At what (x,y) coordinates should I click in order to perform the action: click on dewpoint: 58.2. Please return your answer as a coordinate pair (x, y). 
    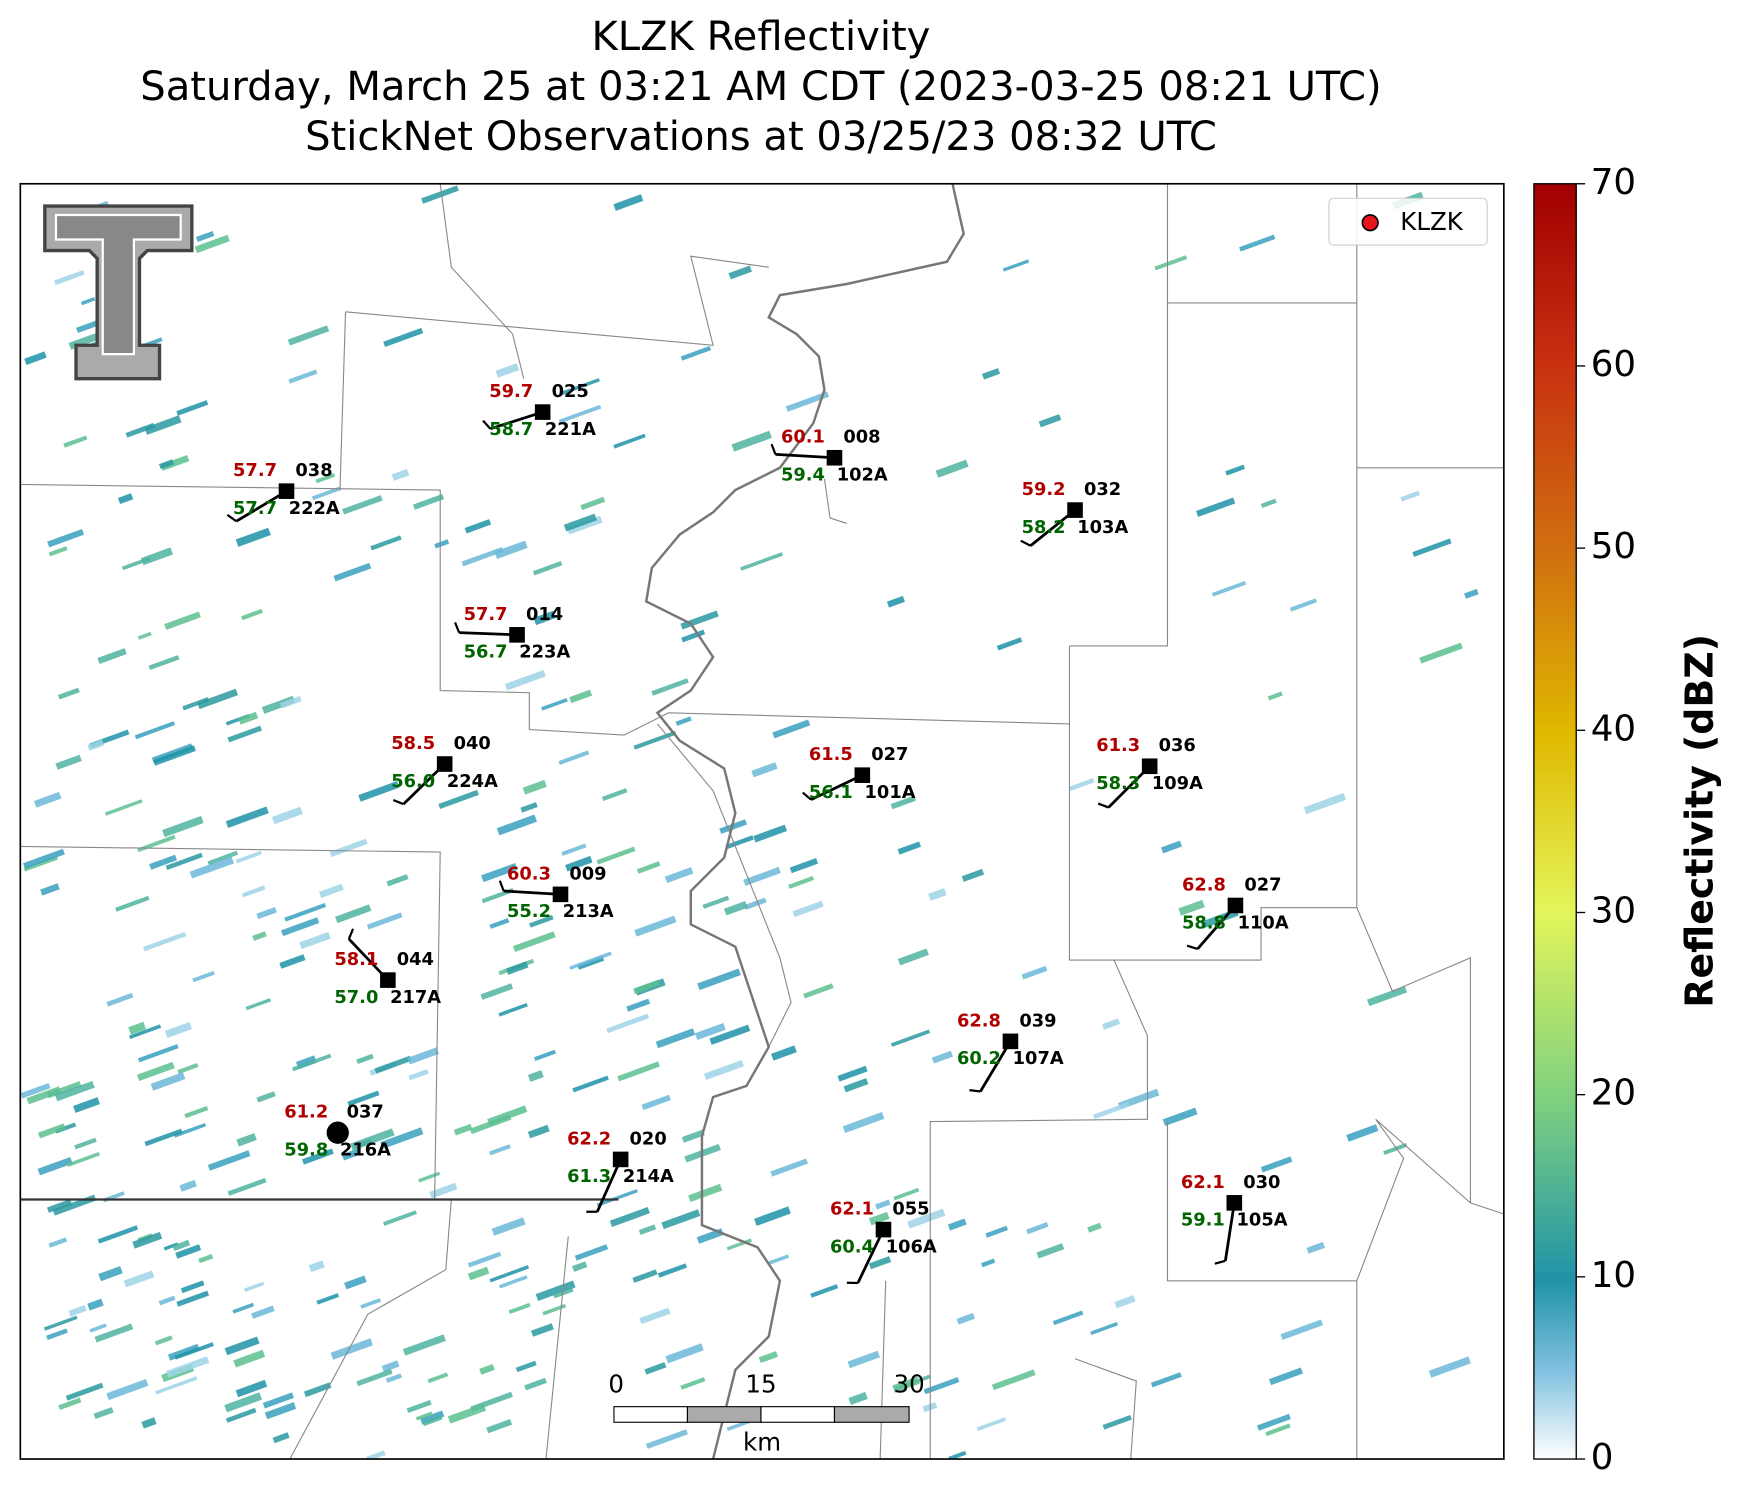
    Looking at the image, I should click on (1044, 527).